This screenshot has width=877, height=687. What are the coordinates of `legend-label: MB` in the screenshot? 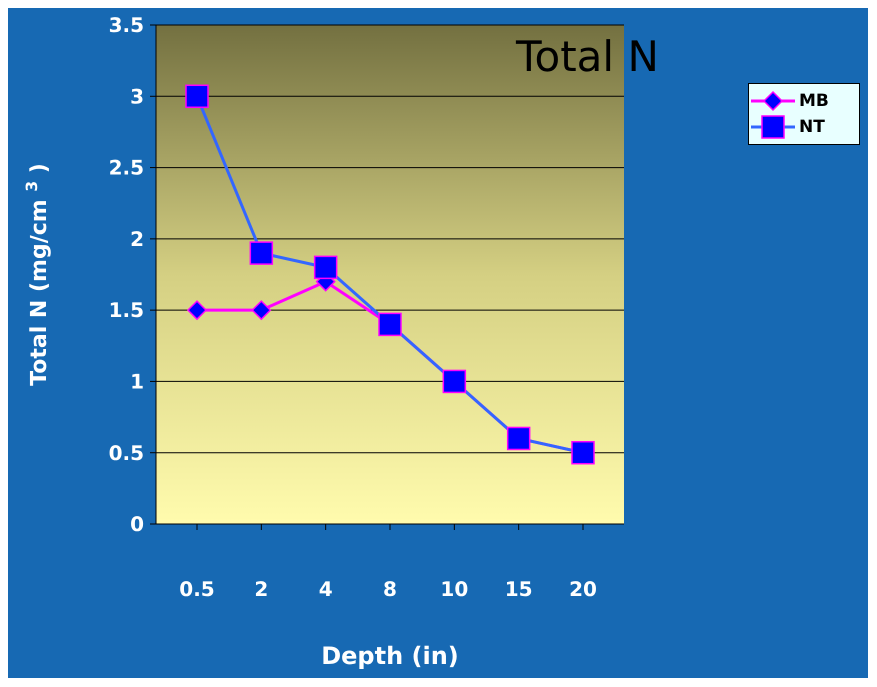 It's located at (814, 101).